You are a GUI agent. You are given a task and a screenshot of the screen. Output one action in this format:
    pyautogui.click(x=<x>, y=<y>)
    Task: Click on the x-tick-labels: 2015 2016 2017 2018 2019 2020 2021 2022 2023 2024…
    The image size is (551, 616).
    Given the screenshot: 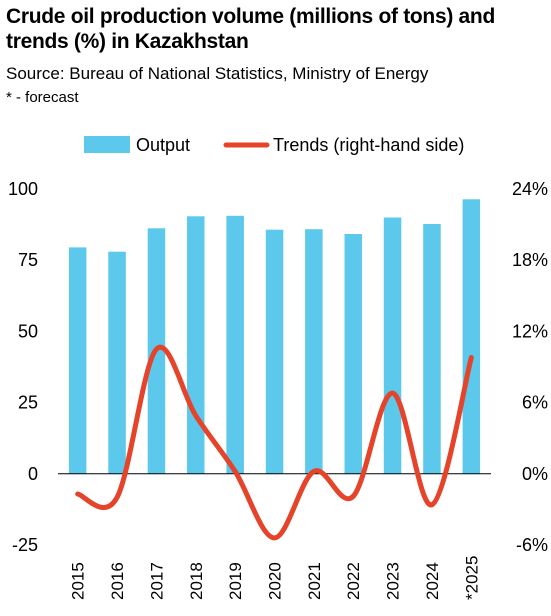 What is the action you would take?
    pyautogui.click(x=275, y=578)
    